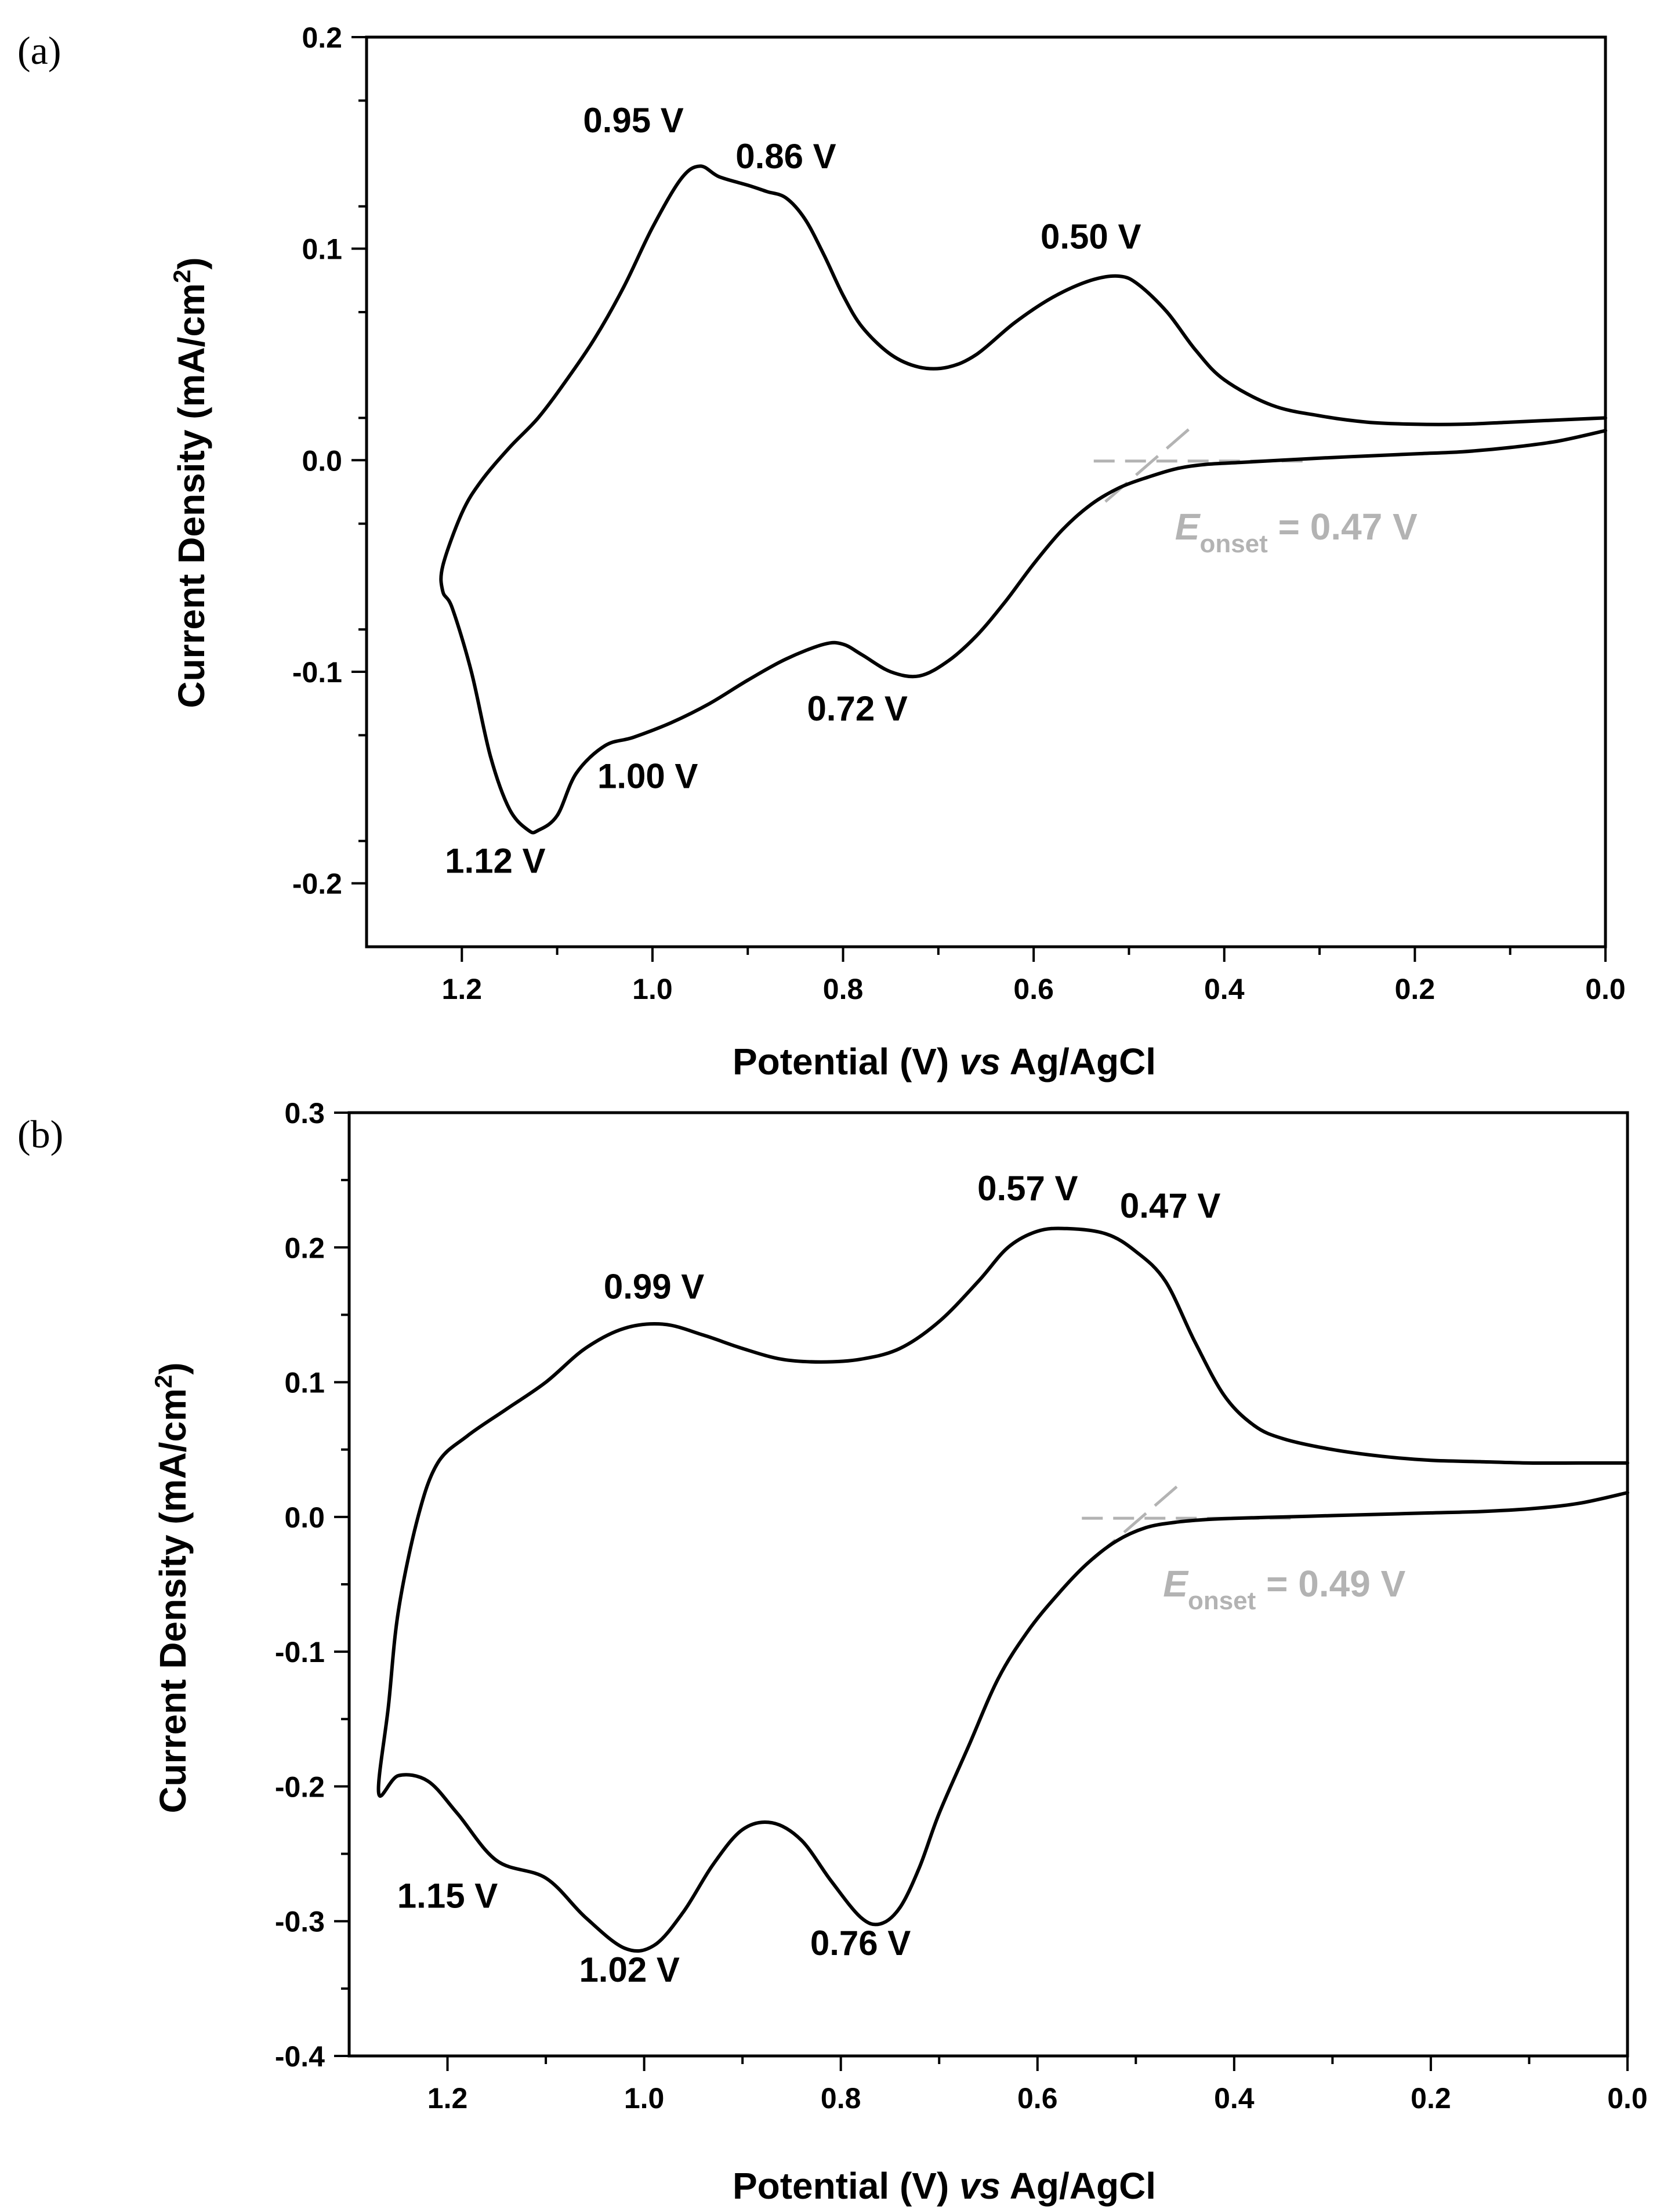 This screenshot has width=1671, height=2212. I want to click on peak-label: 1.12 V, so click(495, 860).